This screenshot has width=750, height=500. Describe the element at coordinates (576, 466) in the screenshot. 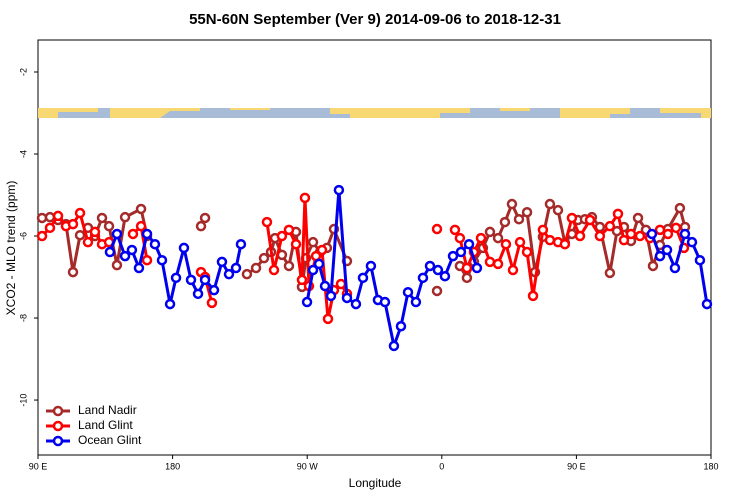

I see `x-tick-label: 90 E` at that location.